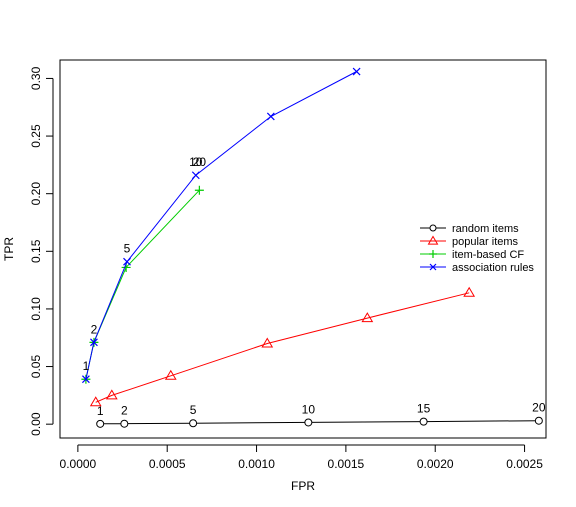 The width and height of the screenshot is (576, 507). I want to click on x-tick-label: 0.0020, so click(435, 464).